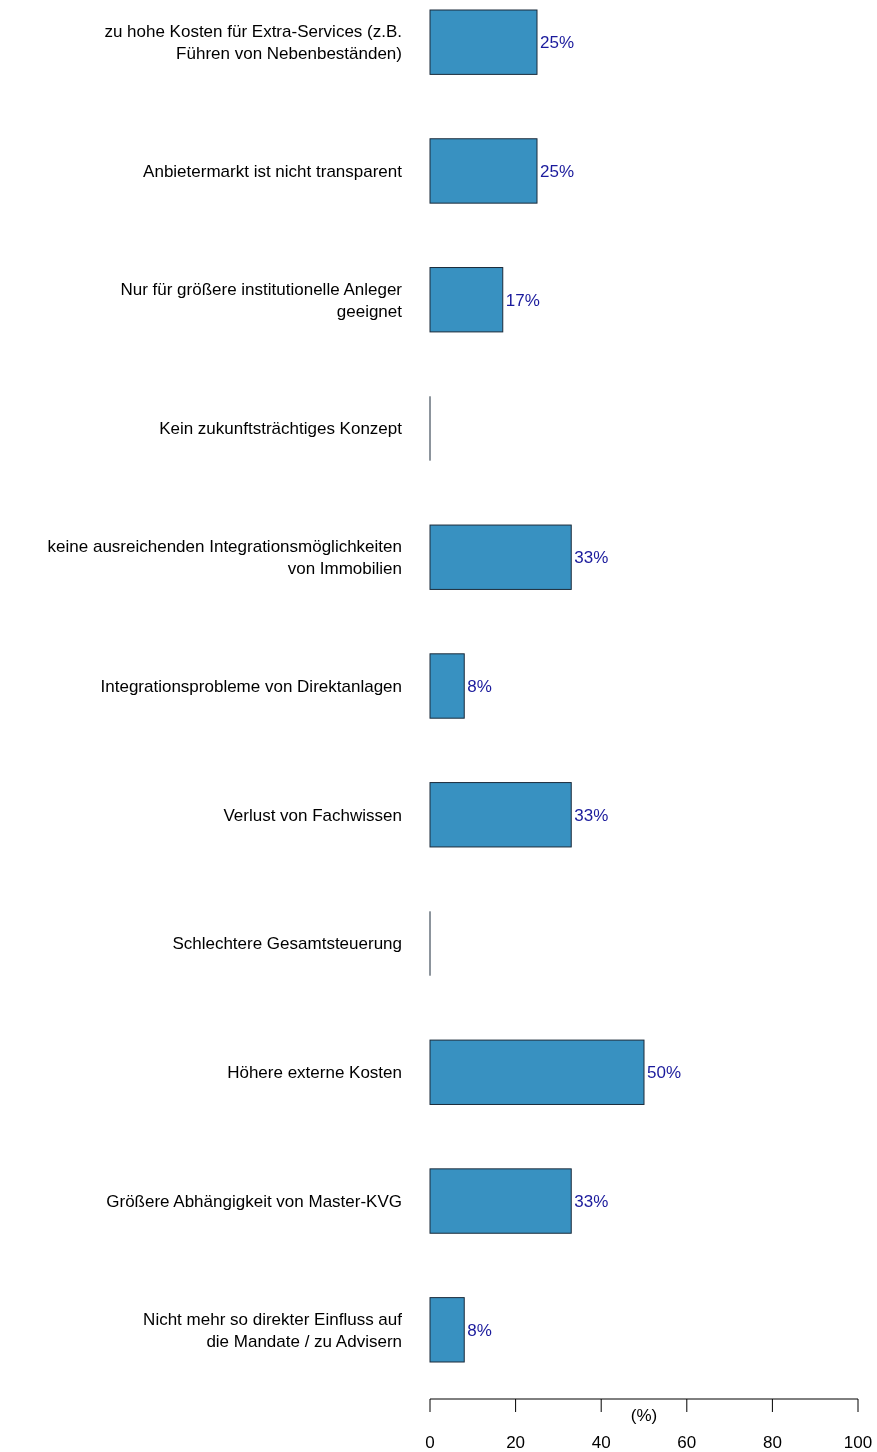 The image size is (877, 1452). What do you see at coordinates (314, 1073) in the screenshot?
I see `y-tick-label: Höhere externe Kosten` at bounding box center [314, 1073].